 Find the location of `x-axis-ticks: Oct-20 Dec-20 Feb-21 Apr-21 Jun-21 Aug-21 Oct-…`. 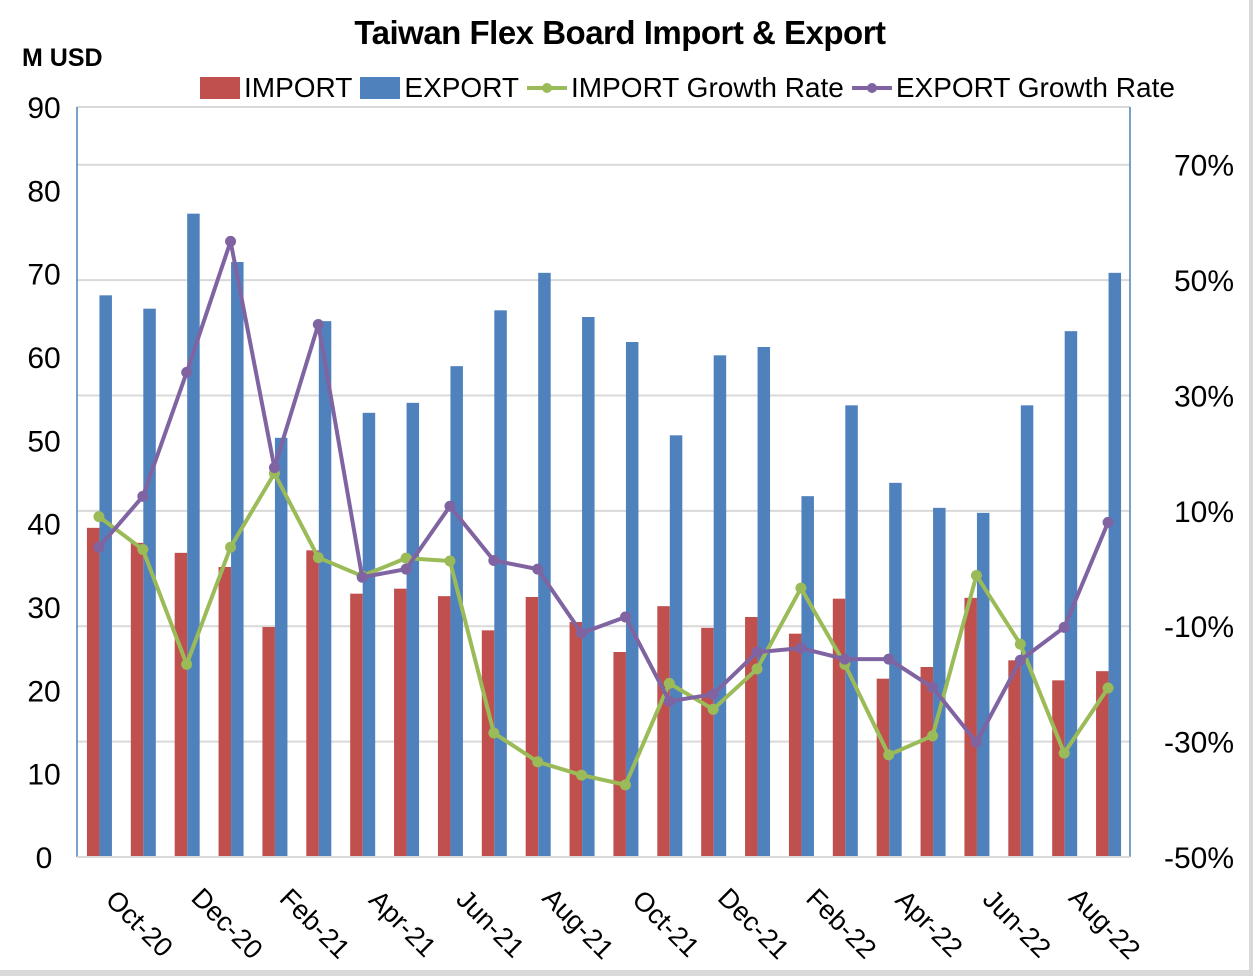

x-axis-ticks: Oct-20 Dec-20 Feb-21 Apr-21 Jun-21 Aug-21 Oct-… is located at coordinates (623, 923).